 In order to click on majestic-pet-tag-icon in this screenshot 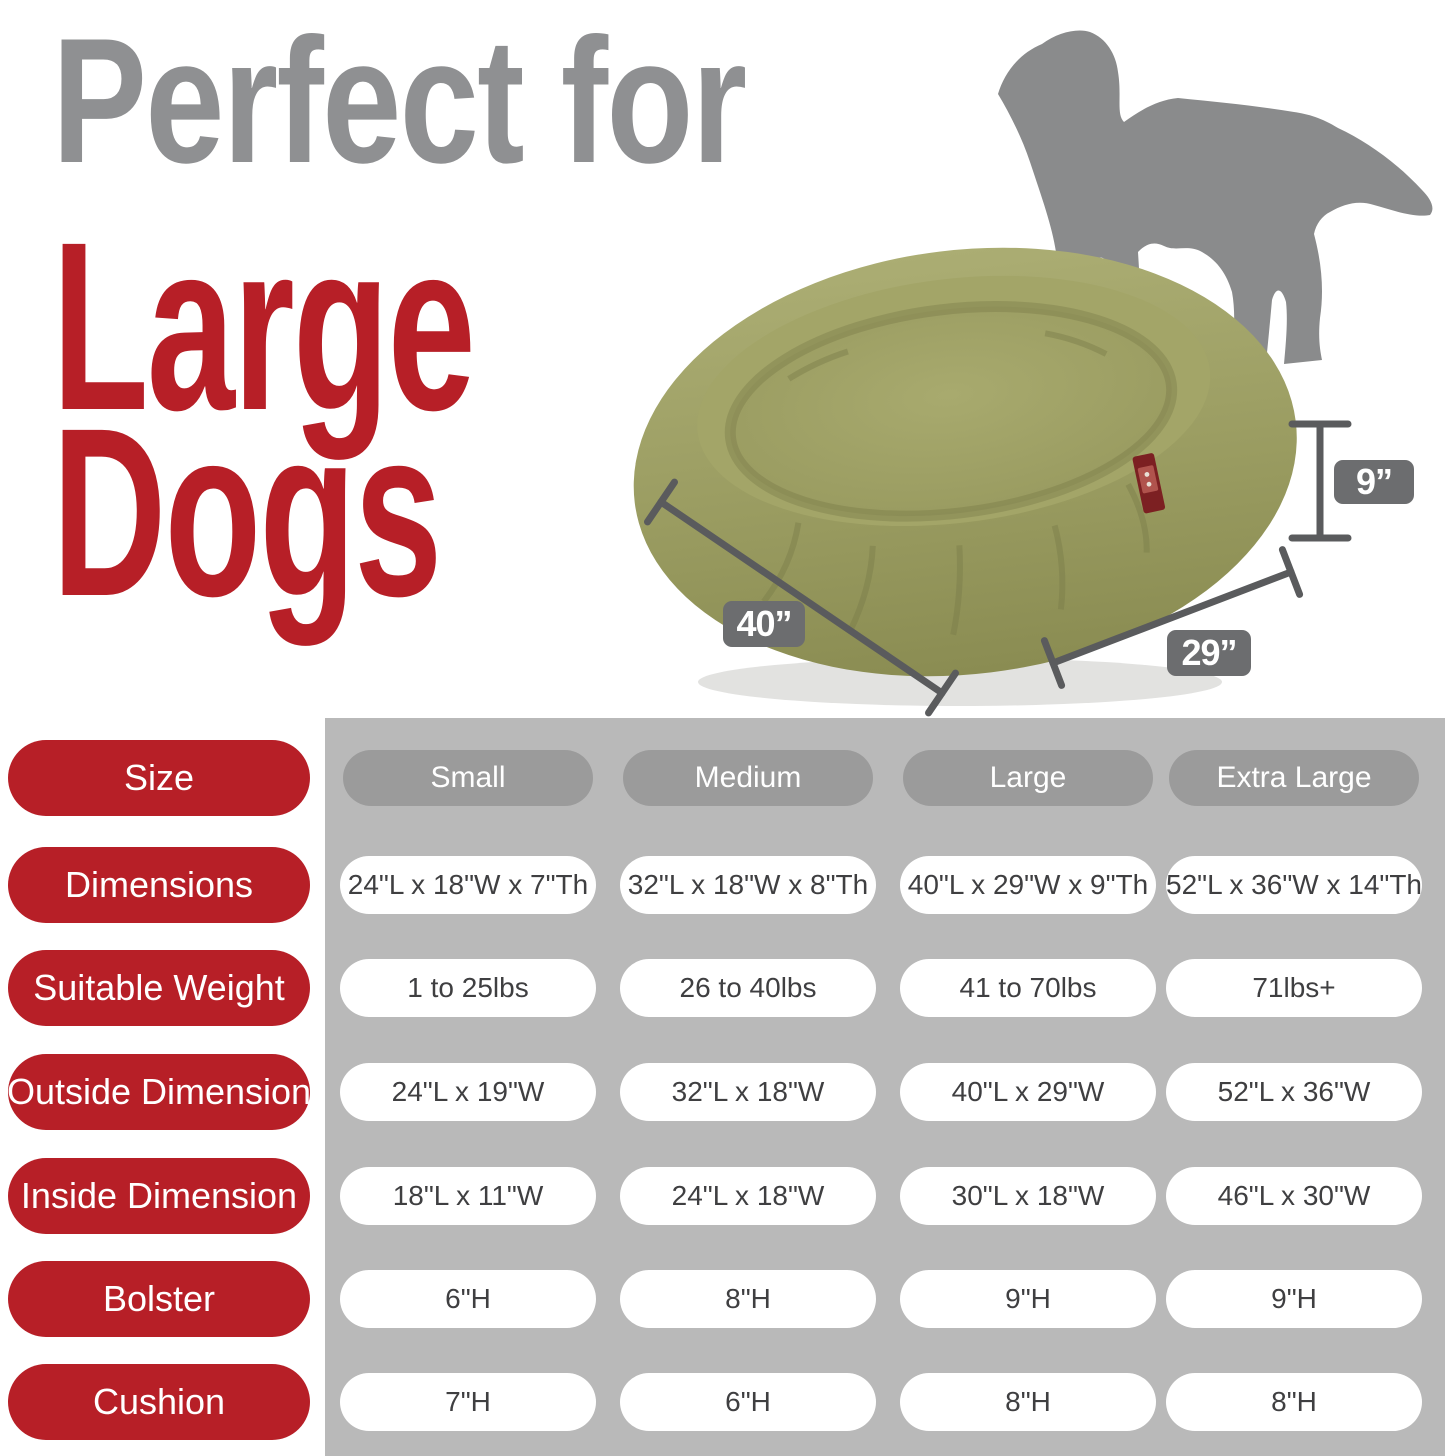, I will do `click(1149, 483)`.